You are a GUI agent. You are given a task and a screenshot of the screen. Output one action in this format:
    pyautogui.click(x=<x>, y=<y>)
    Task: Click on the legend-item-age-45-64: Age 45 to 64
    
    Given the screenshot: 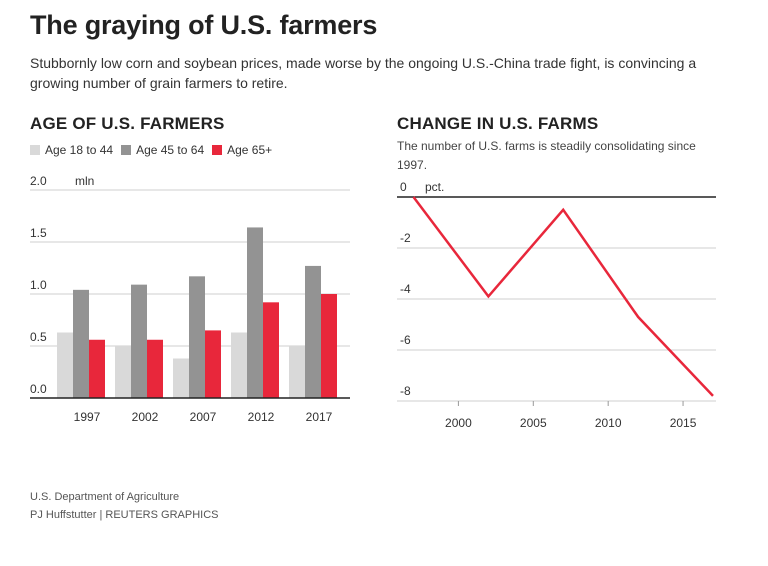 What is the action you would take?
    pyautogui.click(x=162, y=150)
    